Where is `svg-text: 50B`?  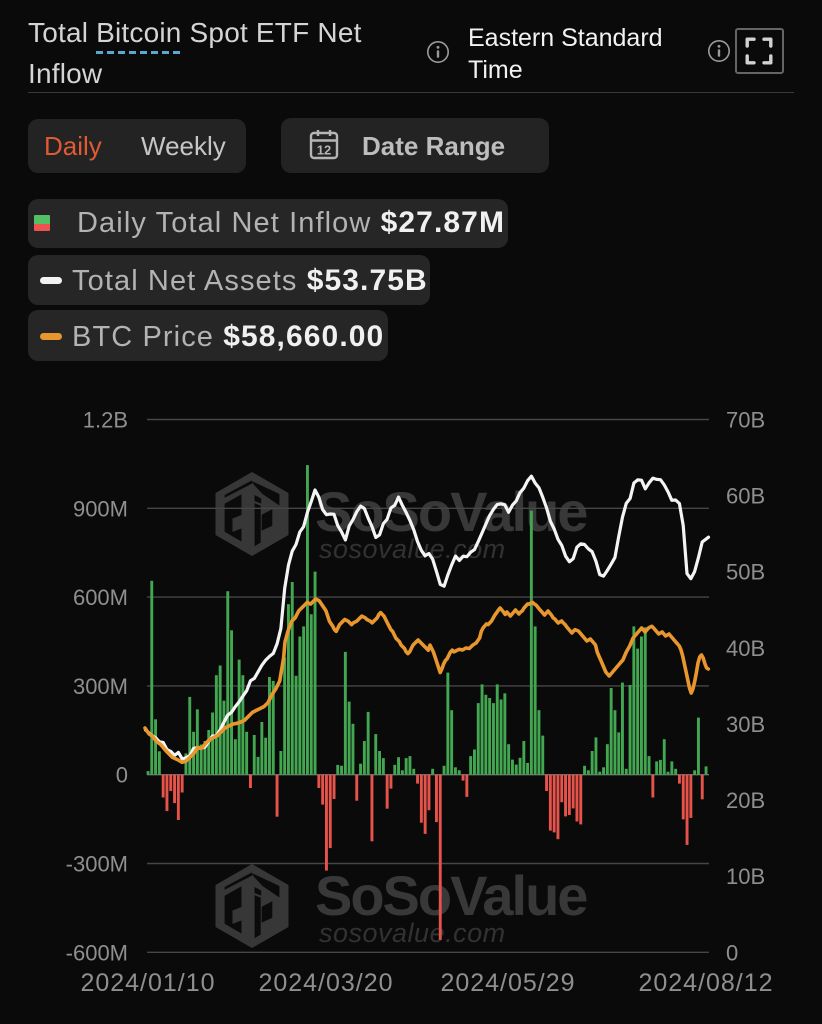
svg-text: 50B is located at coordinates (745, 572).